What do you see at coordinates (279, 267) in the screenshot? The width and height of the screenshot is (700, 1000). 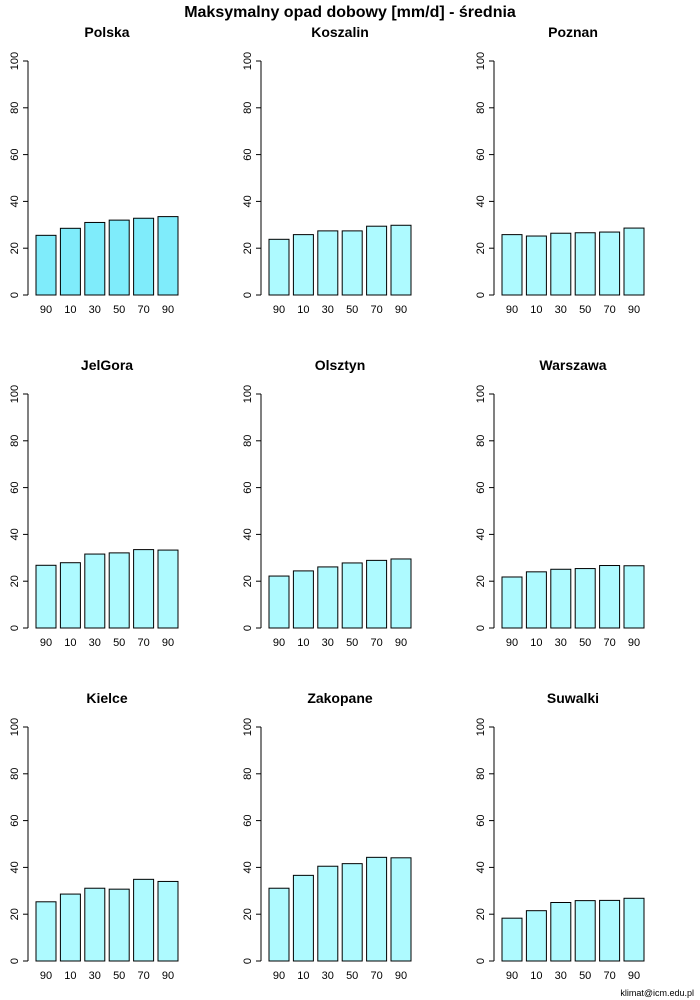 I see `bar-koszalin` at bounding box center [279, 267].